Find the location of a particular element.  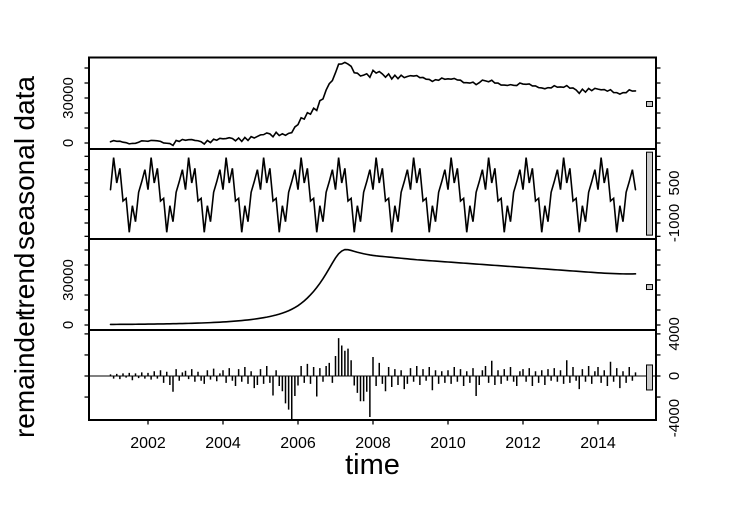

series-trend-line is located at coordinates (373, 287).